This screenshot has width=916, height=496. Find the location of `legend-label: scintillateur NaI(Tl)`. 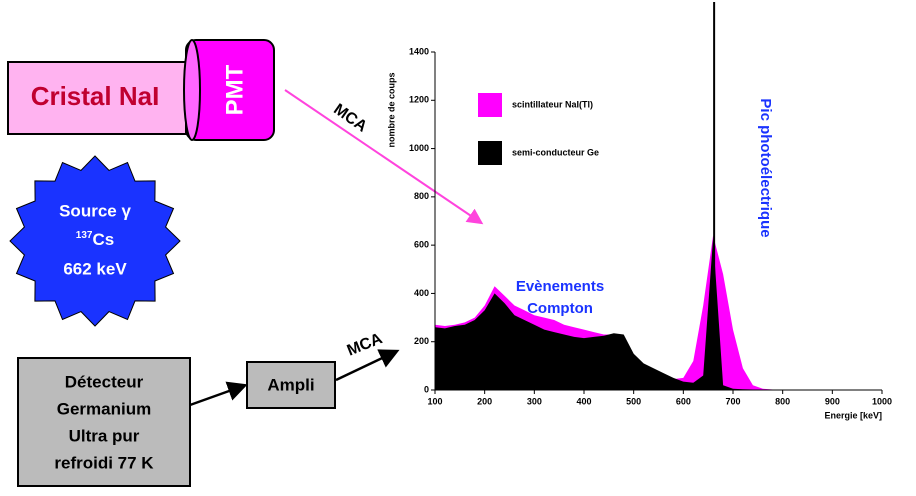

legend-label: scintillateur NaI(Tl) is located at coordinates (552, 104).